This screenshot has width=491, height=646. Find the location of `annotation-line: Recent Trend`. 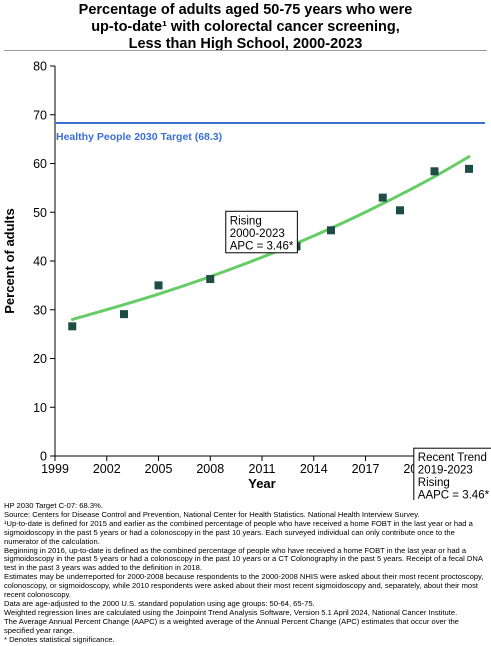

annotation-line: Recent Trend is located at coordinates (452, 458).